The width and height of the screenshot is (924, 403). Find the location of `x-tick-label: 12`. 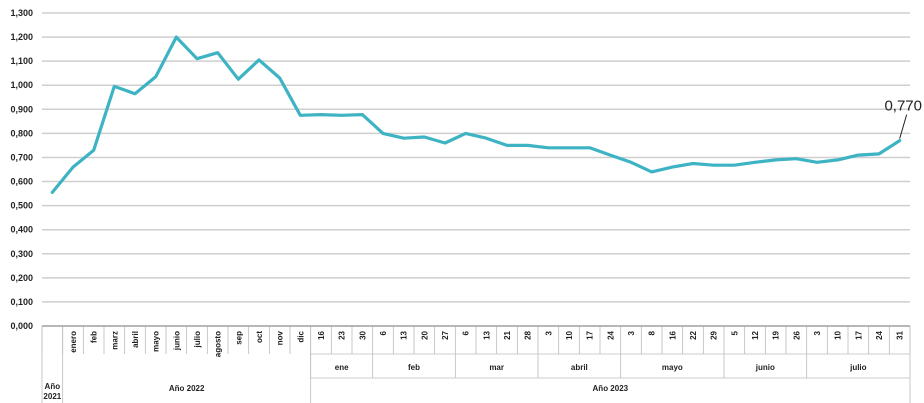

x-tick-label: 12 is located at coordinates (755, 334).